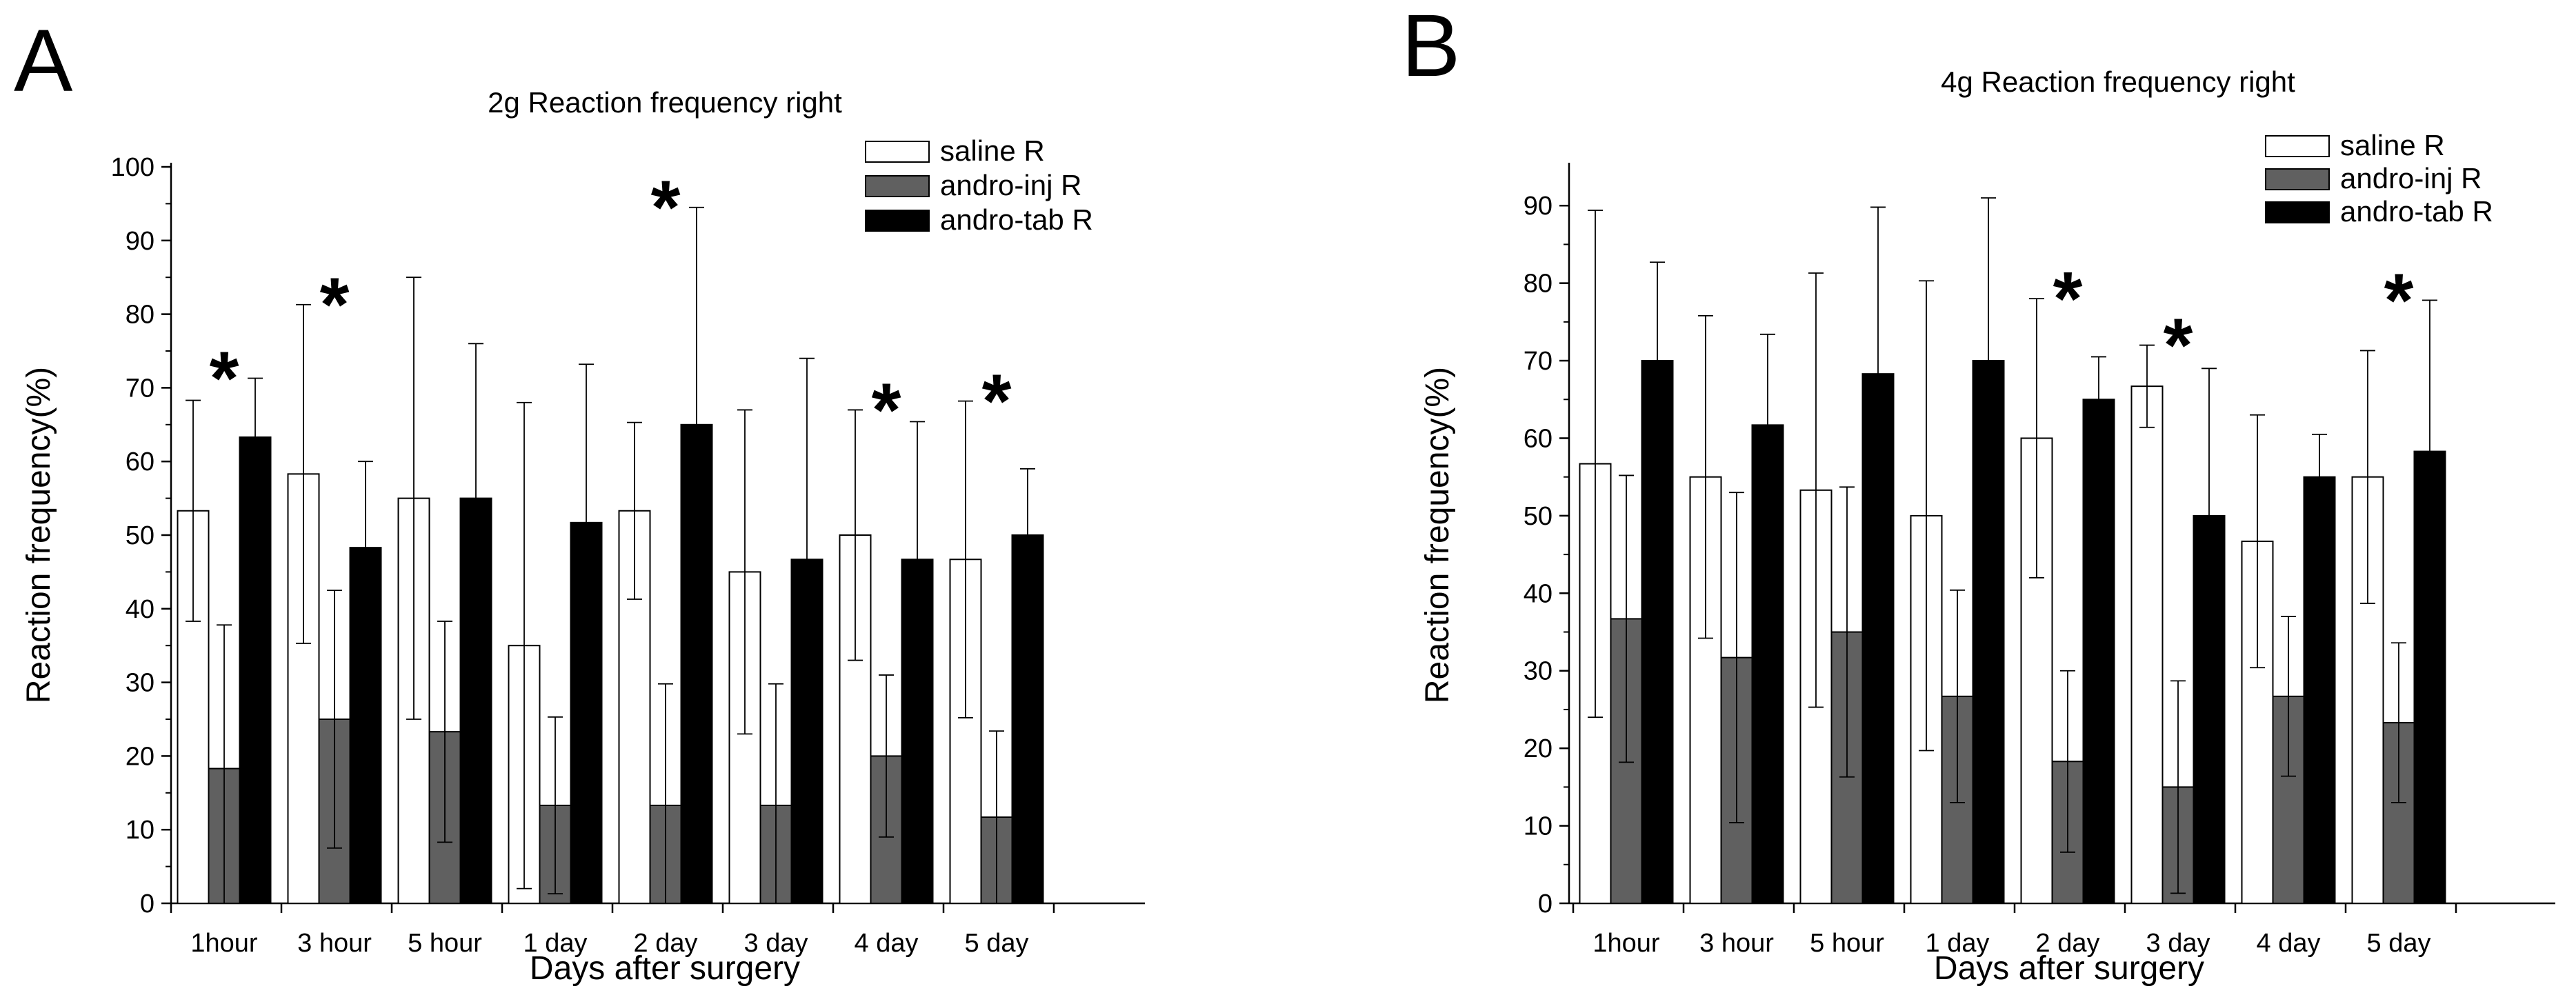  What do you see at coordinates (1430, 48) in the screenshot?
I see `panel-letter: B` at bounding box center [1430, 48].